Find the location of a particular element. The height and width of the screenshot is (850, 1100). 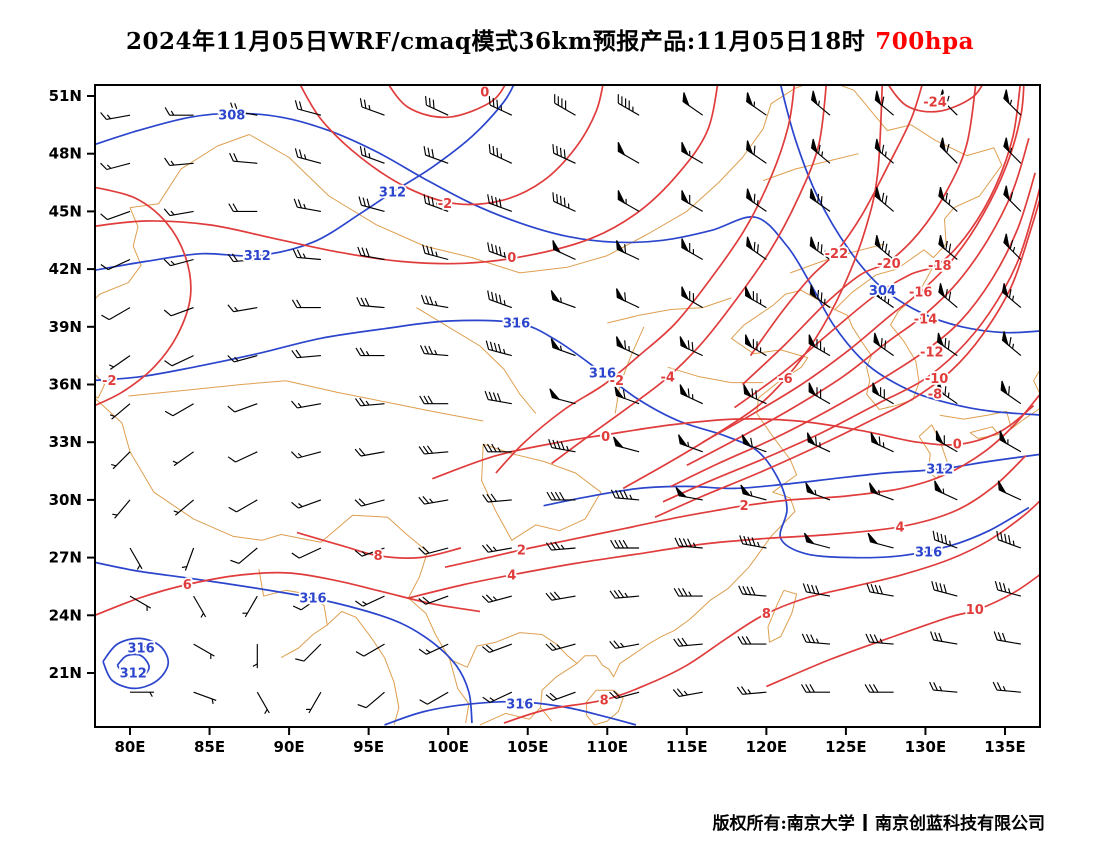

isotherm-label: -8 is located at coordinates (935, 395).